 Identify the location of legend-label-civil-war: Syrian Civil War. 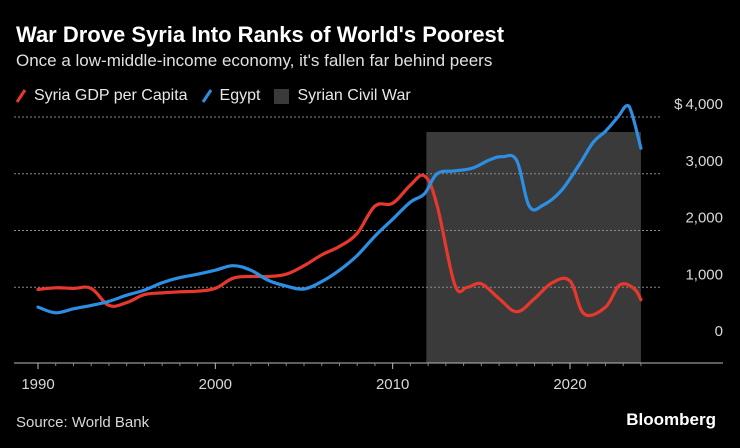
(354, 95).